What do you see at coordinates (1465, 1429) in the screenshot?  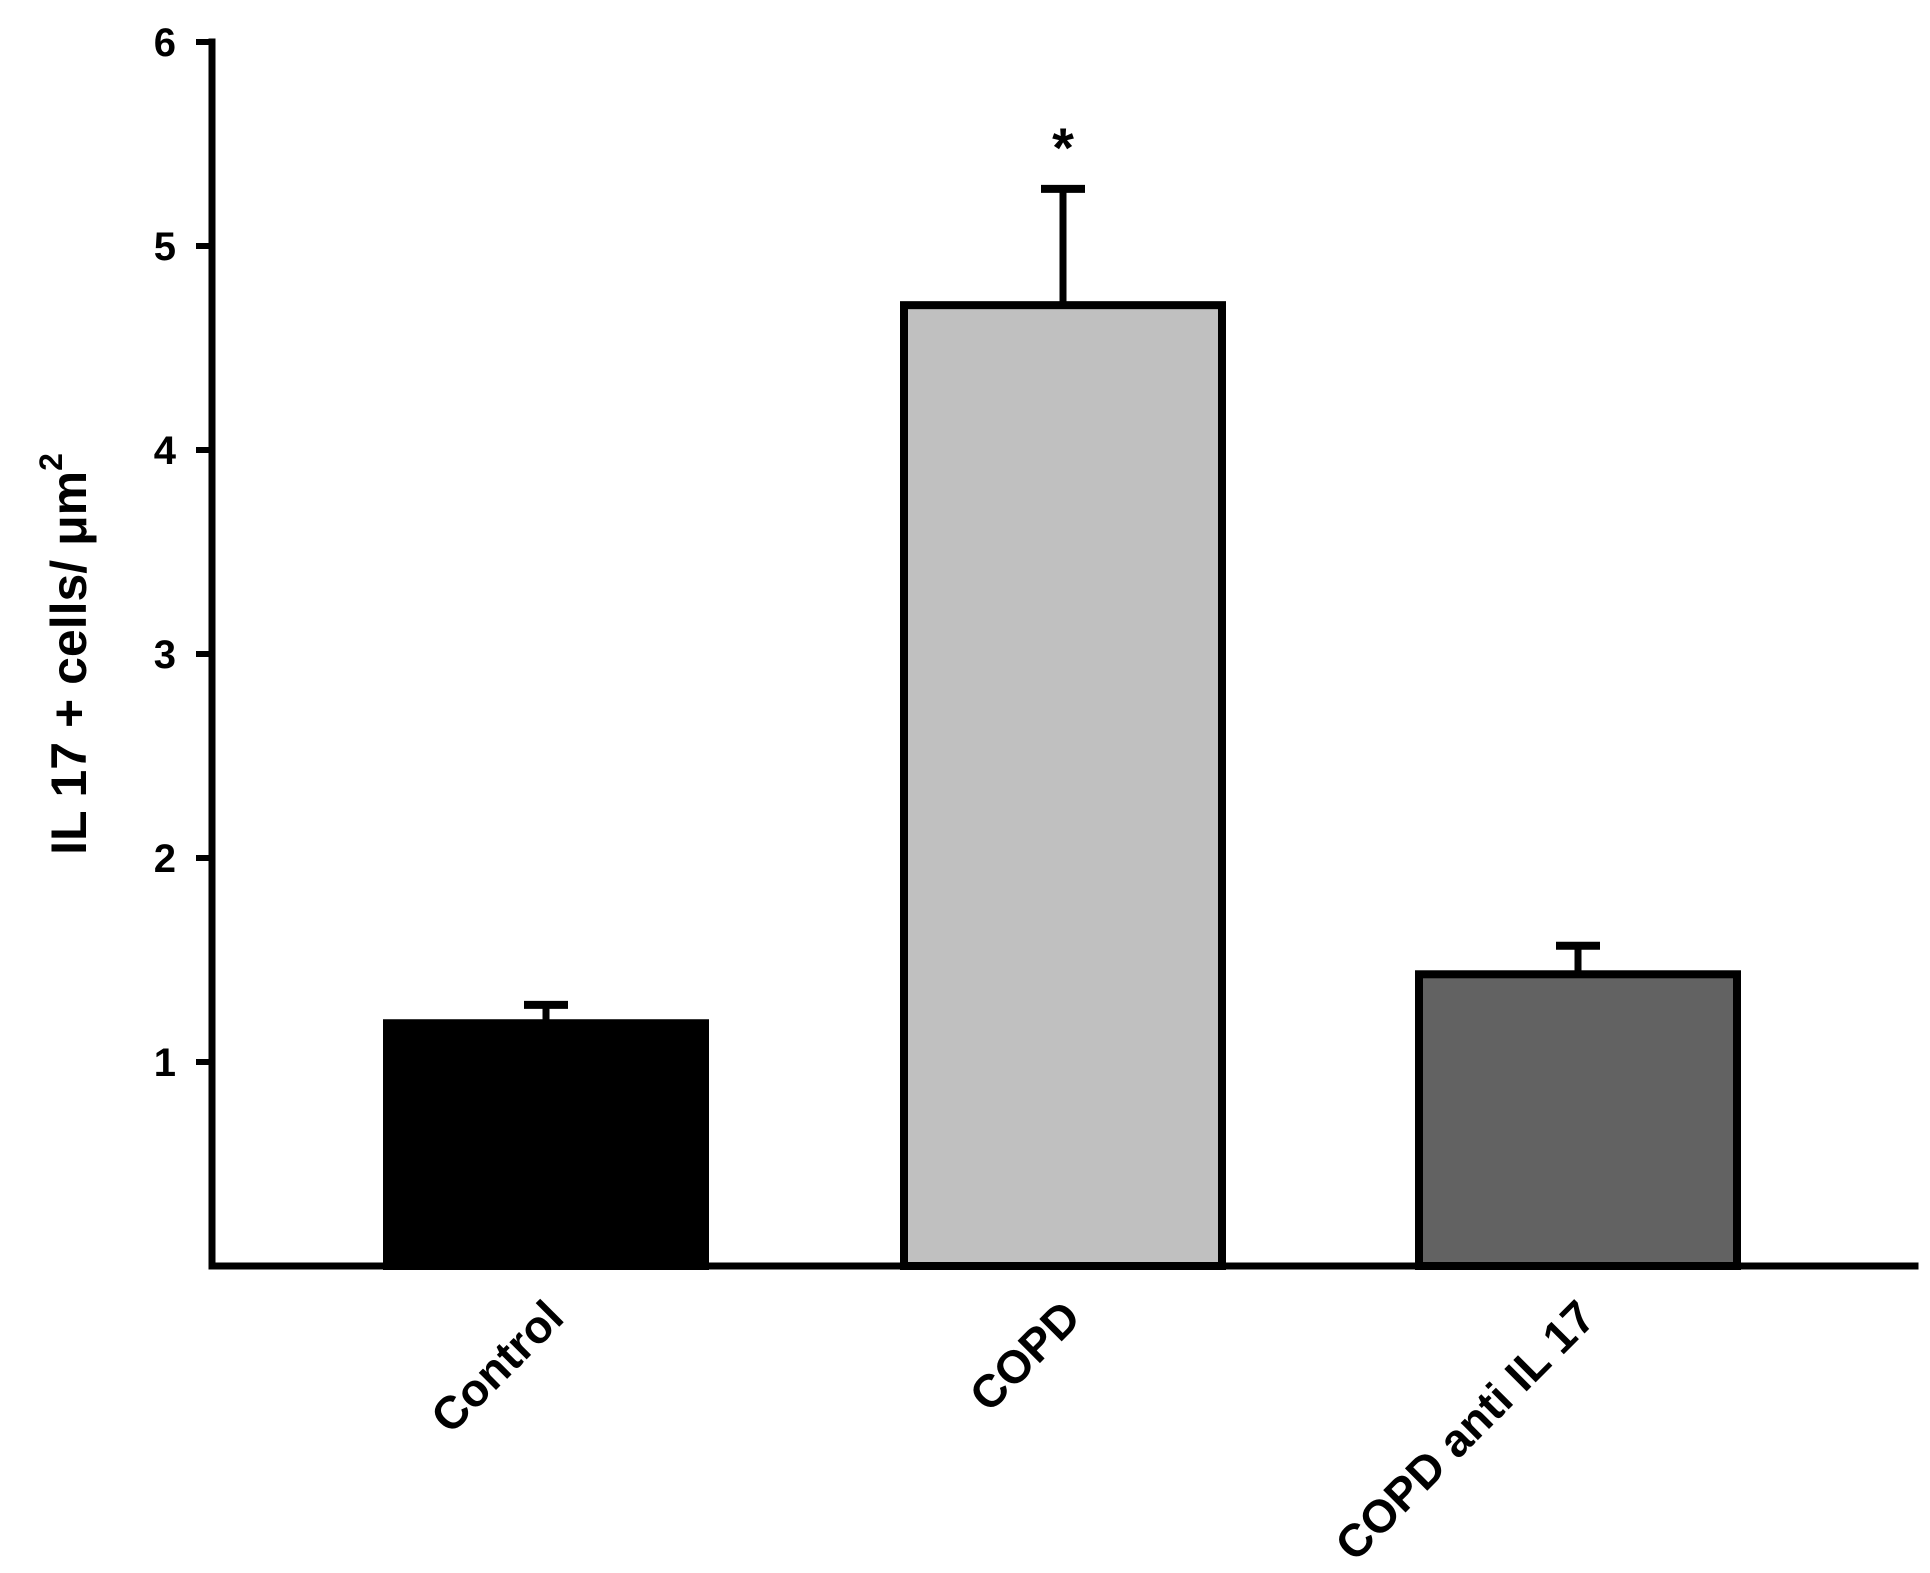 I see `x-category-label: COPD anti IL 17` at bounding box center [1465, 1429].